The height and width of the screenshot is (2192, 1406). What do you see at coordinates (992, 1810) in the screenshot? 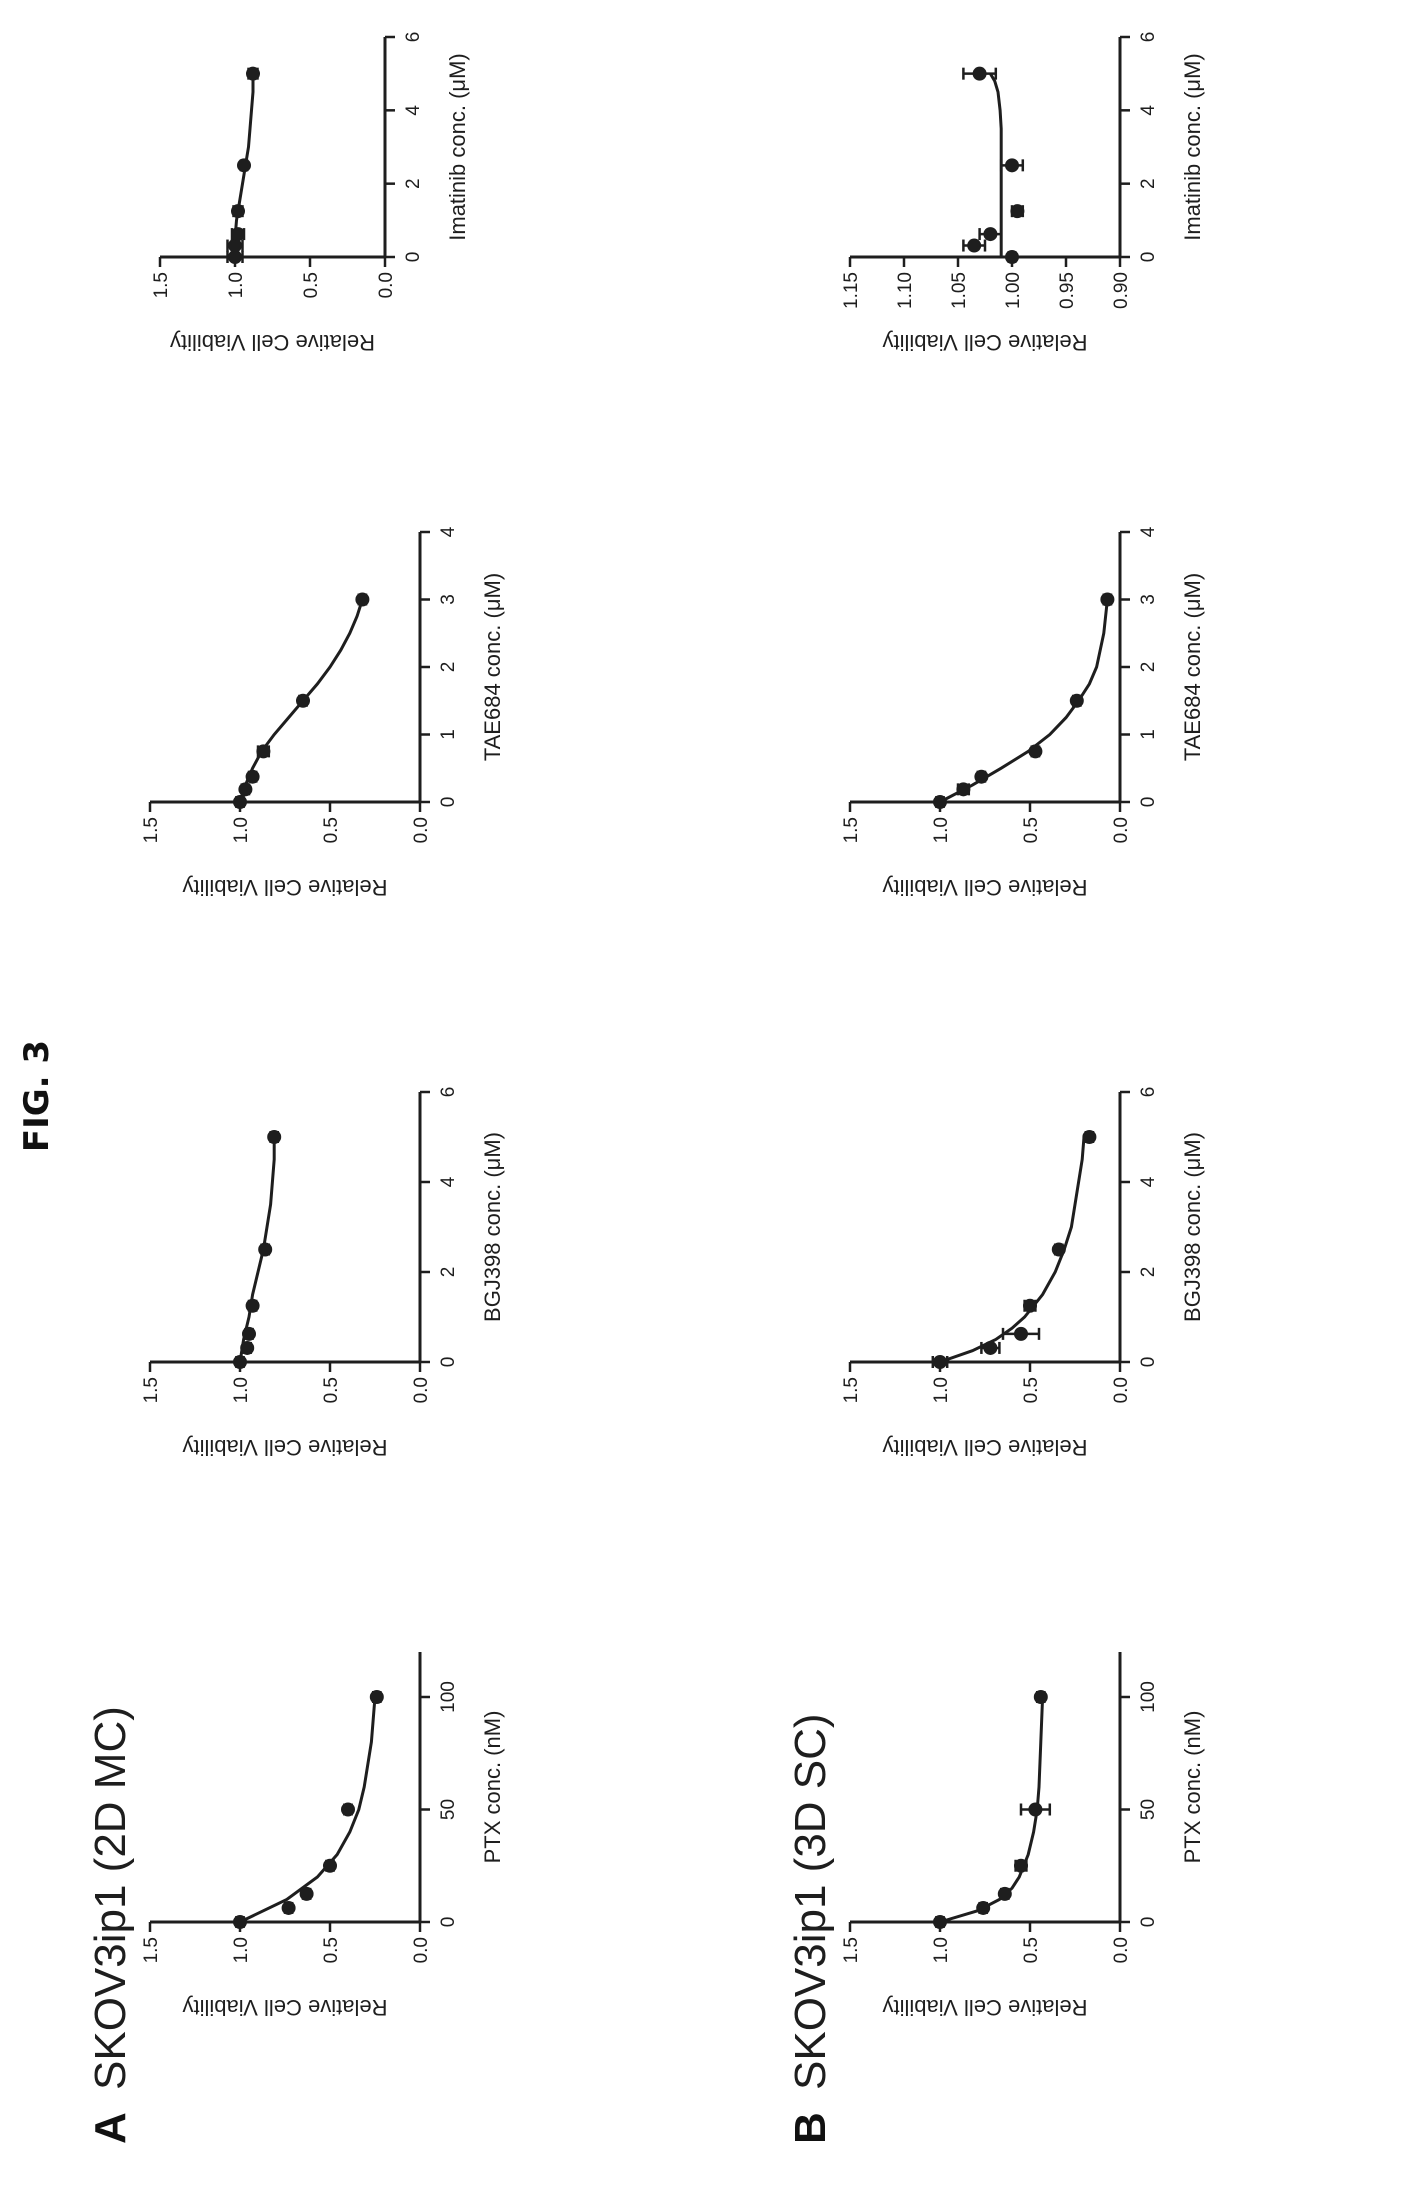
I see `fit-curve` at bounding box center [992, 1810].